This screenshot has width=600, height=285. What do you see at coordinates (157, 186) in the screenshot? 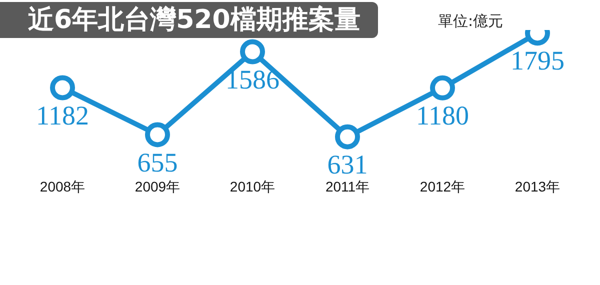
I see `x-tick-label: 2009年` at bounding box center [157, 186].